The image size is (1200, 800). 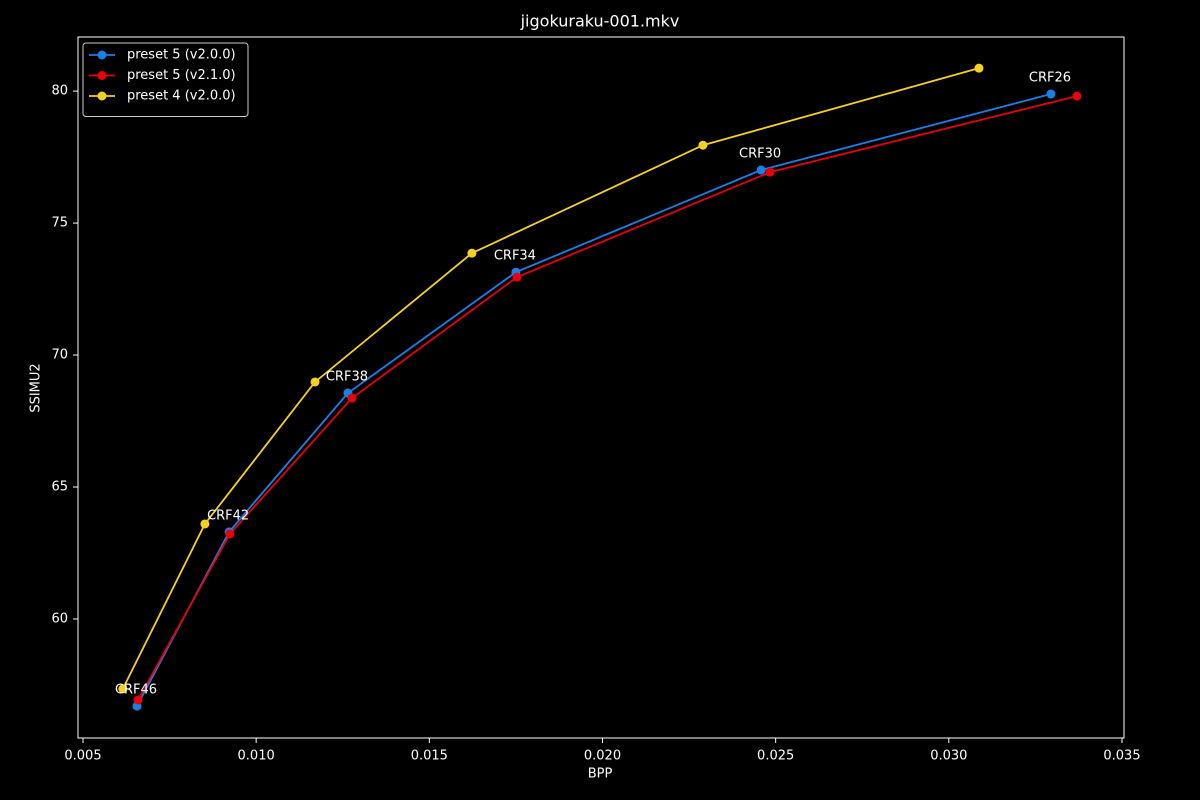 What do you see at coordinates (59, 91) in the screenshot?
I see `y-tick-label: 80` at bounding box center [59, 91].